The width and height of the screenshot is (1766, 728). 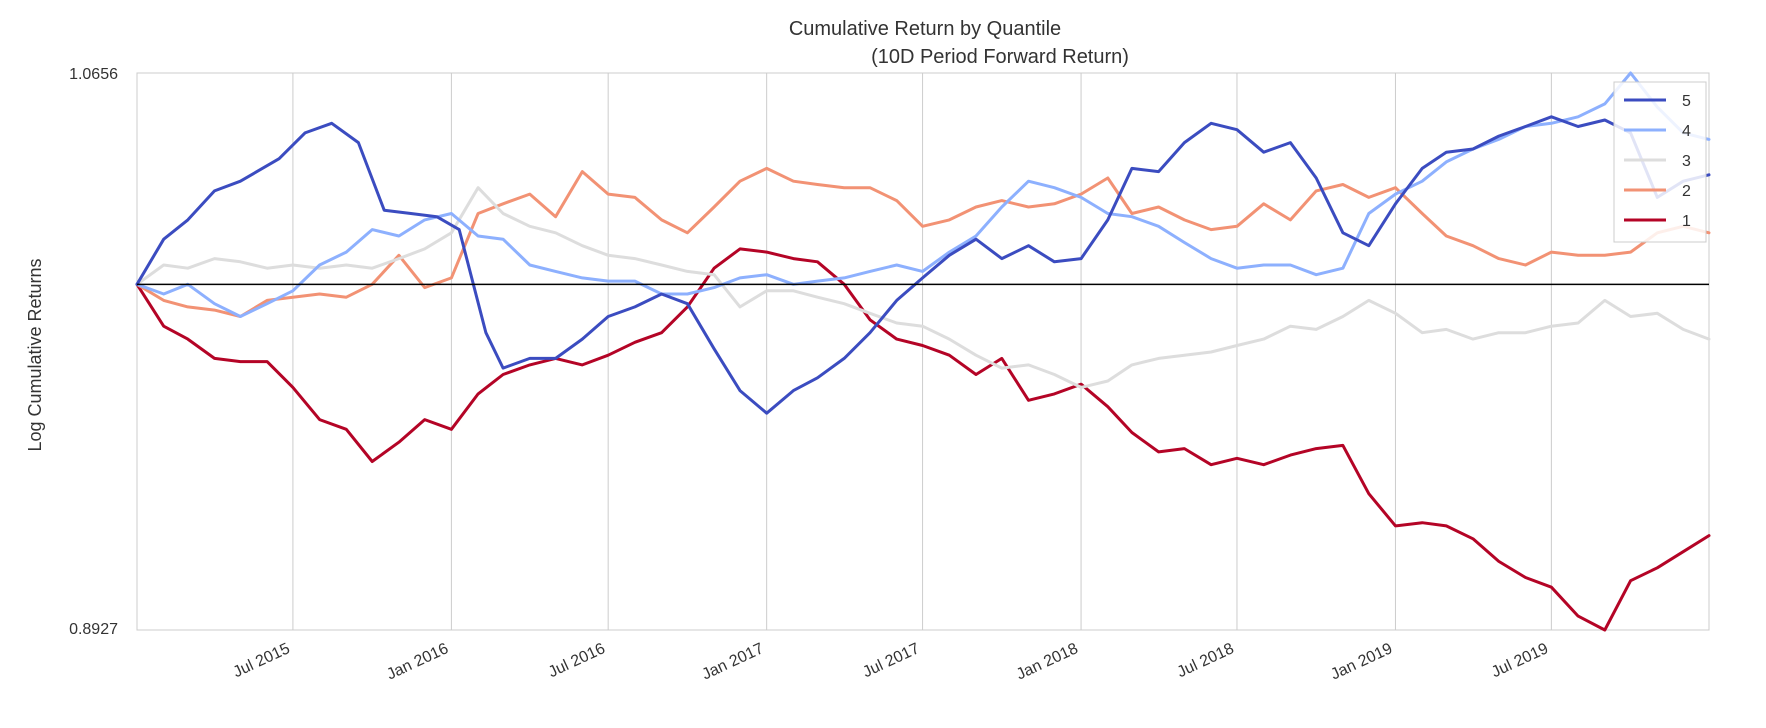 What do you see at coordinates (1047, 661) in the screenshot?
I see `x-tick-label: Jan 2018` at bounding box center [1047, 661].